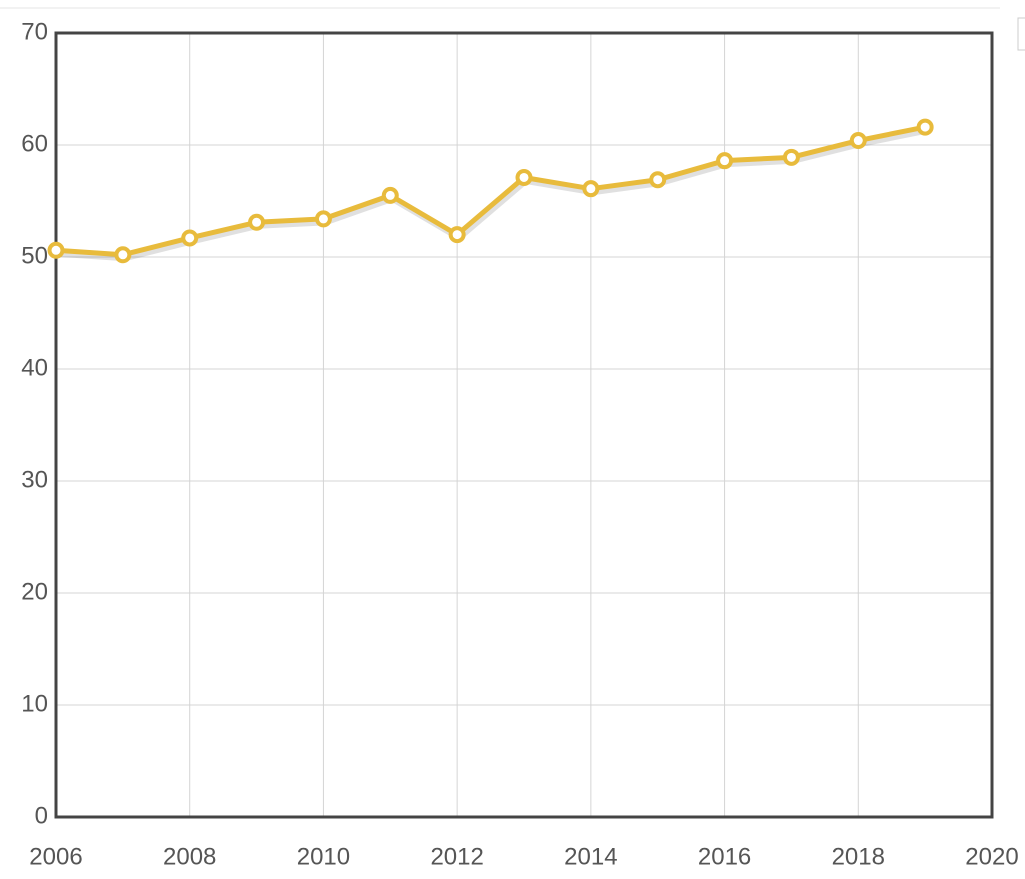 The image size is (1025, 879). I want to click on y-tick-label: 20, so click(34, 591).